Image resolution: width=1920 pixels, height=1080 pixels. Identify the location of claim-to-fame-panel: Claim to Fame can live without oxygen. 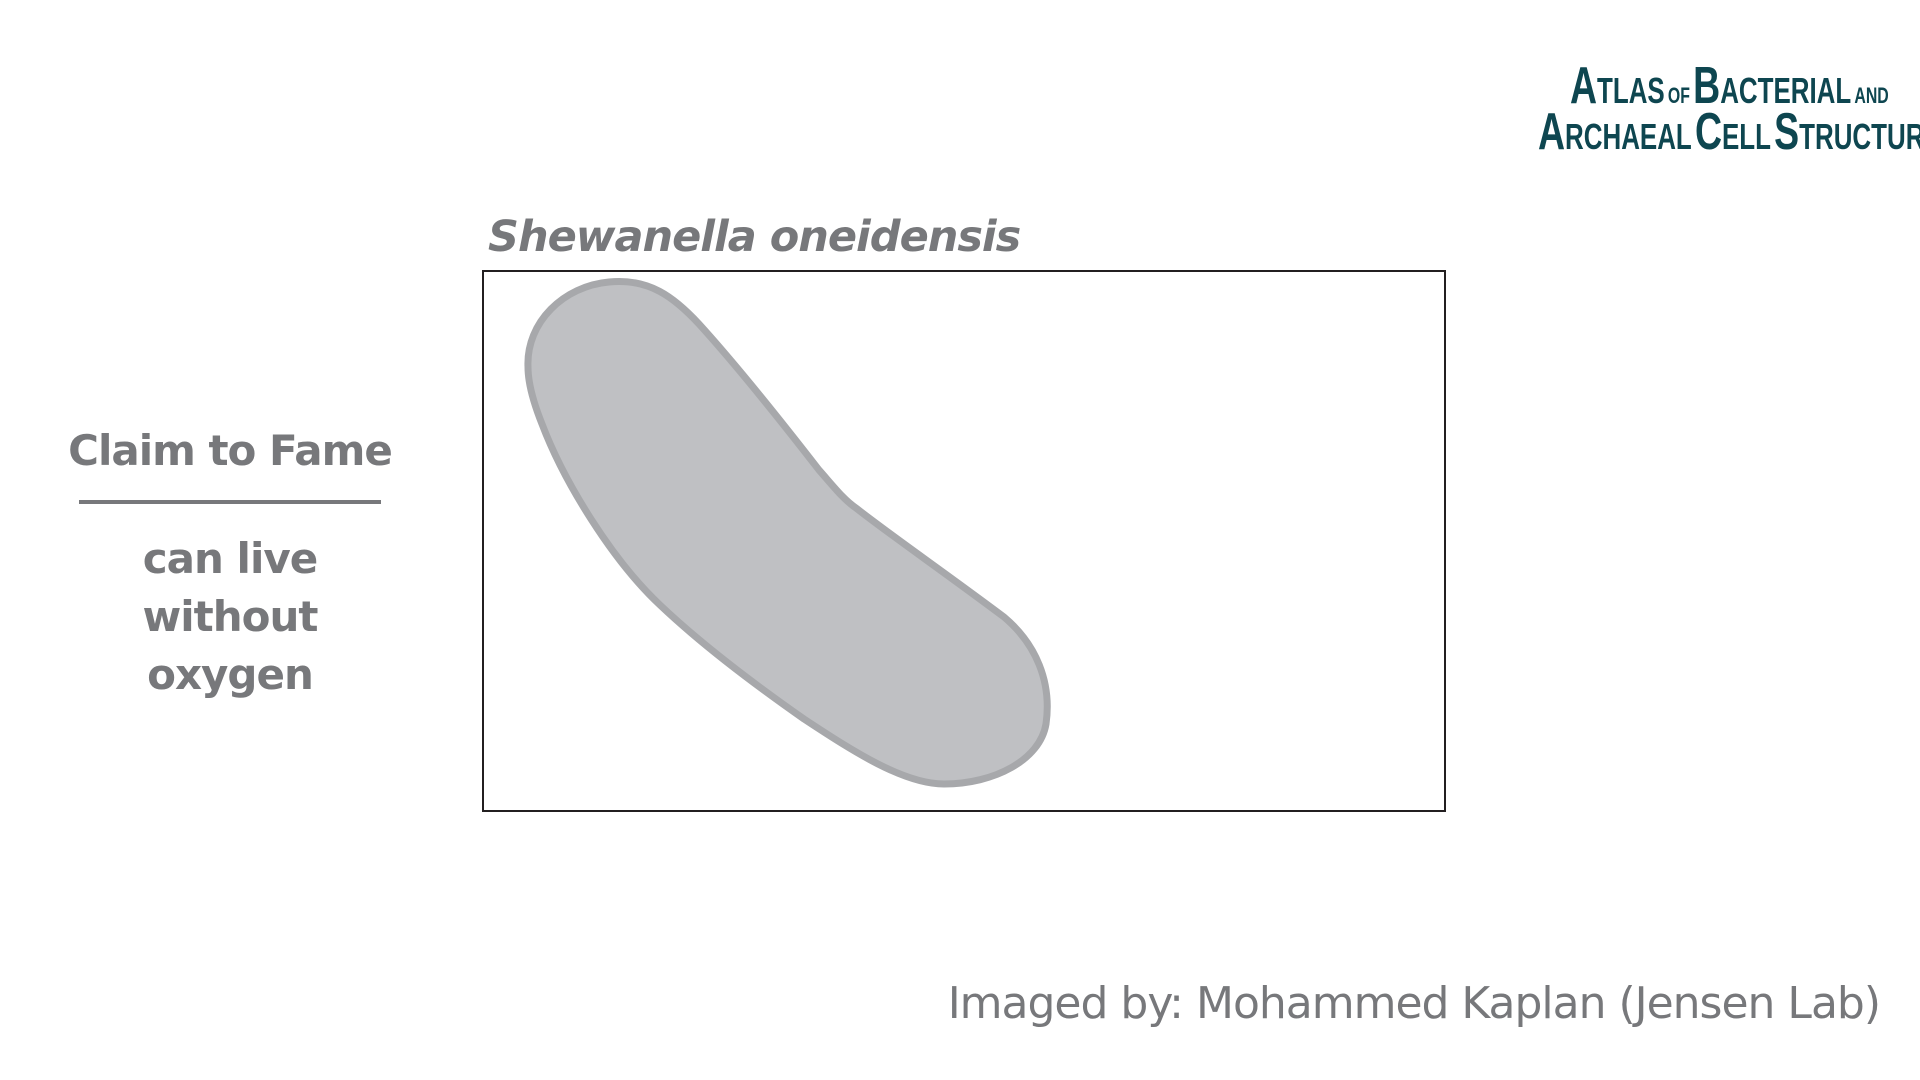
(230, 562).